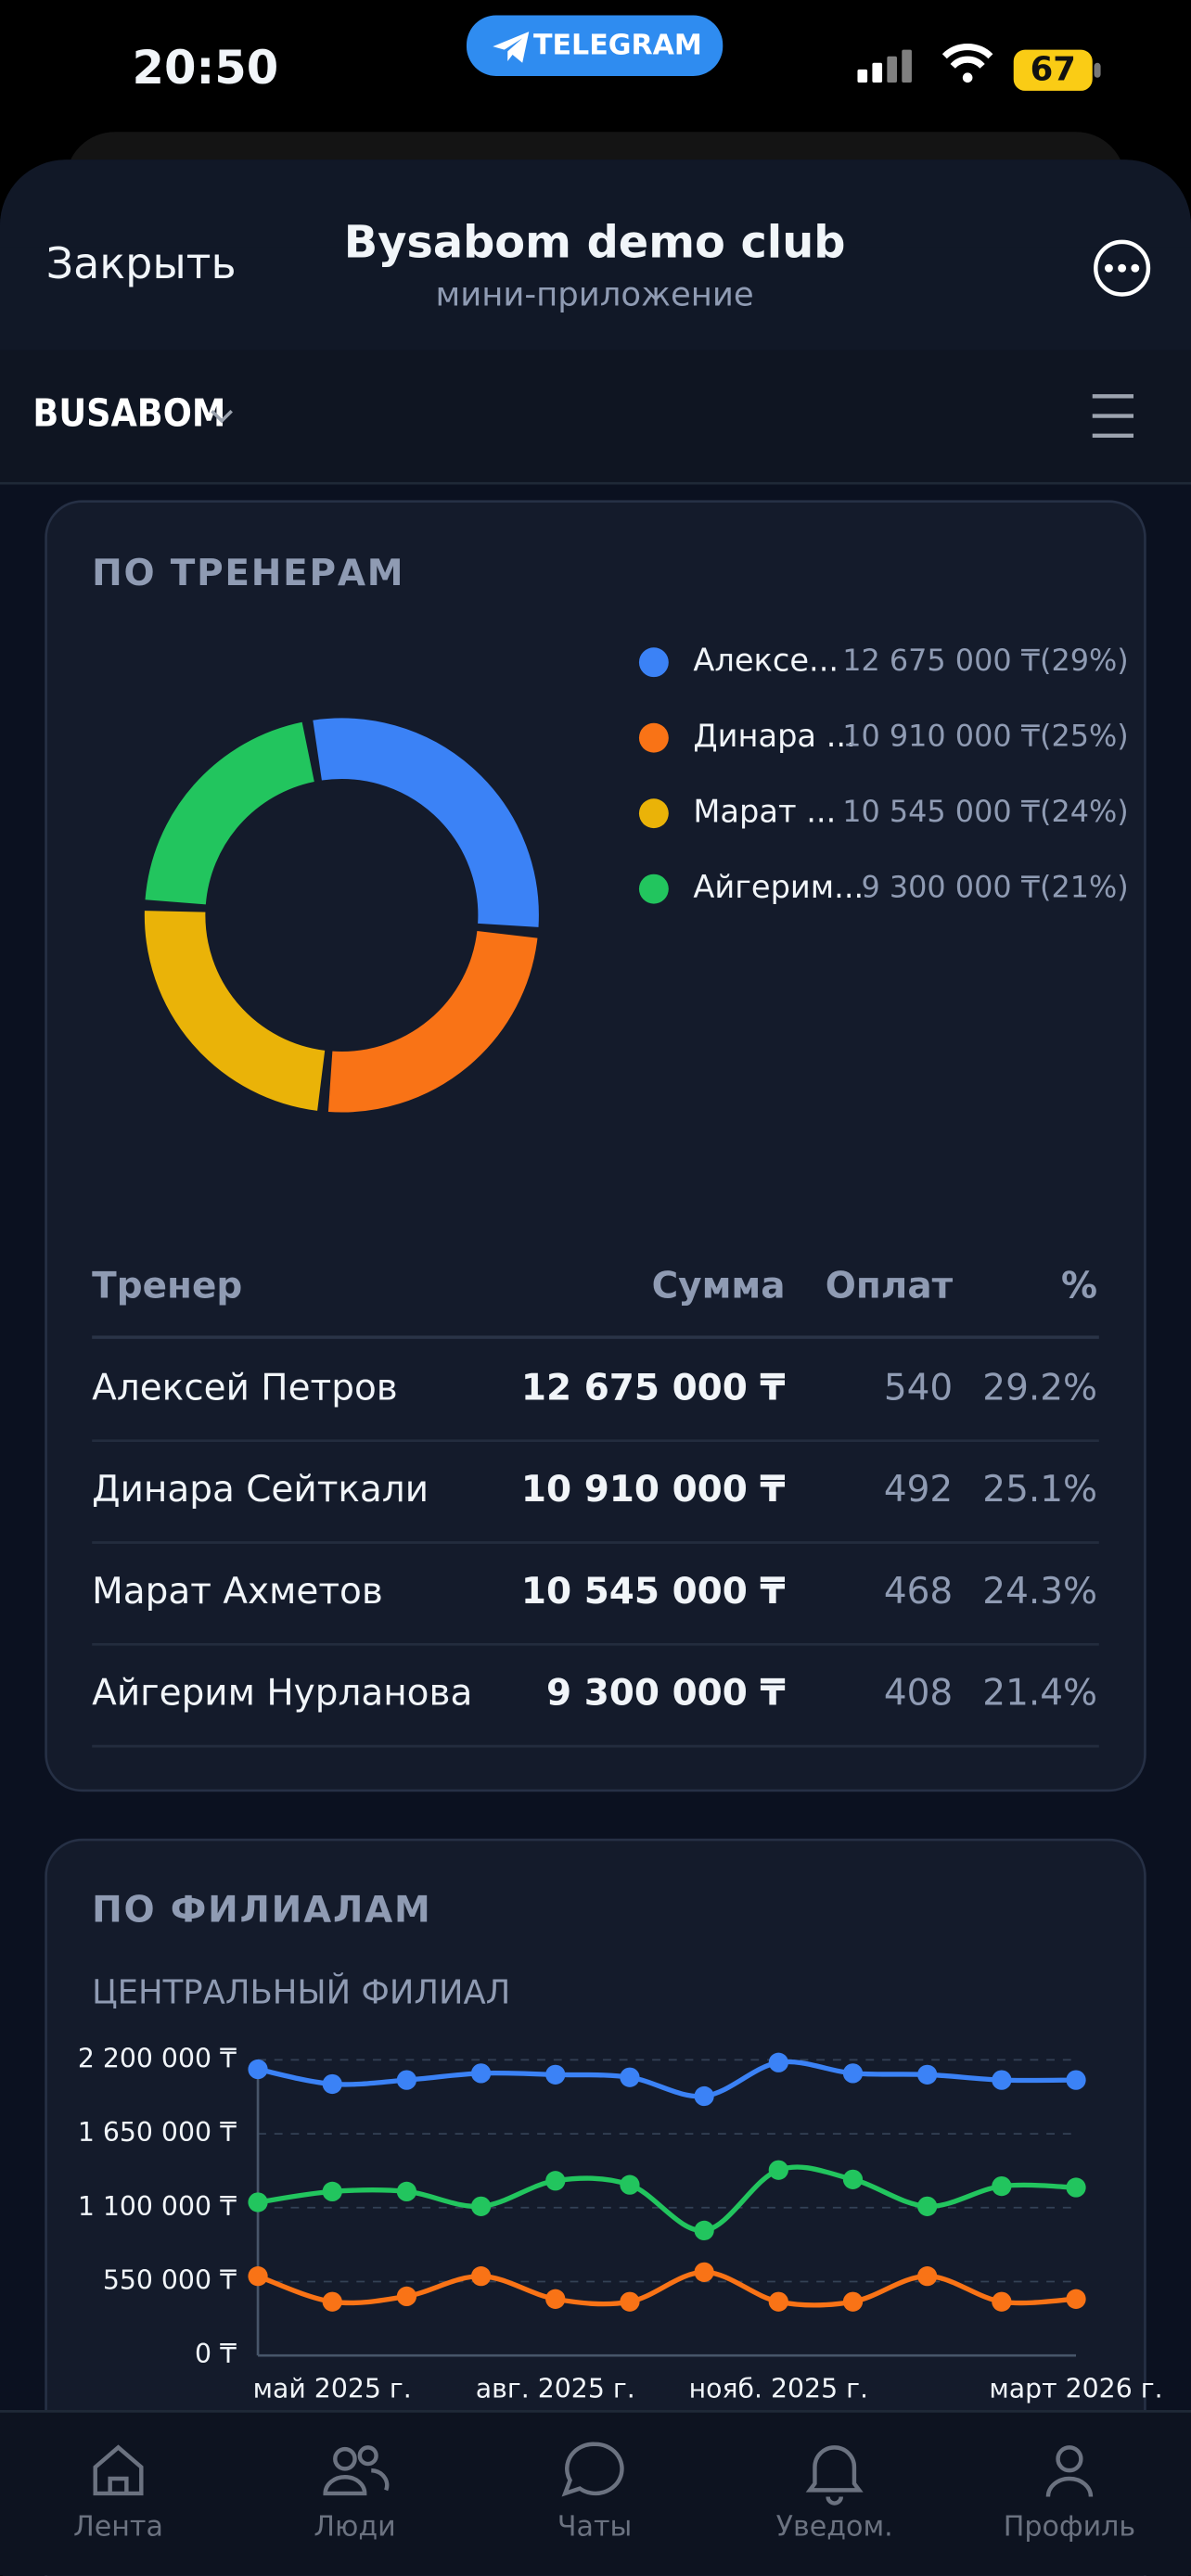 The height and width of the screenshot is (2576, 1191). Describe the element at coordinates (555, 2388) in the screenshot. I see `x-tick-label: авг. 2025 г.` at that location.